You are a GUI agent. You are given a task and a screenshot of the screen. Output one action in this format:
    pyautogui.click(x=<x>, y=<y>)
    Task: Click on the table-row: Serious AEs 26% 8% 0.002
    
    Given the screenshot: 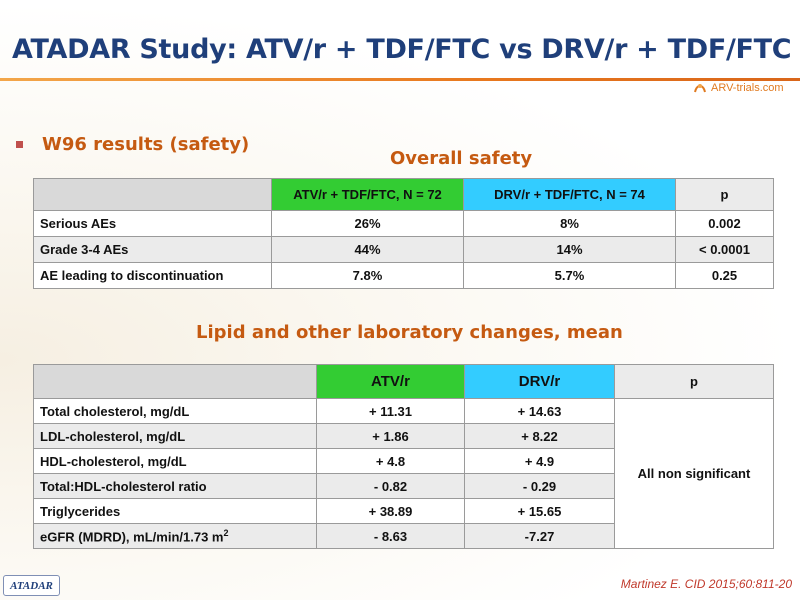 What is the action you would take?
    pyautogui.click(x=403, y=223)
    